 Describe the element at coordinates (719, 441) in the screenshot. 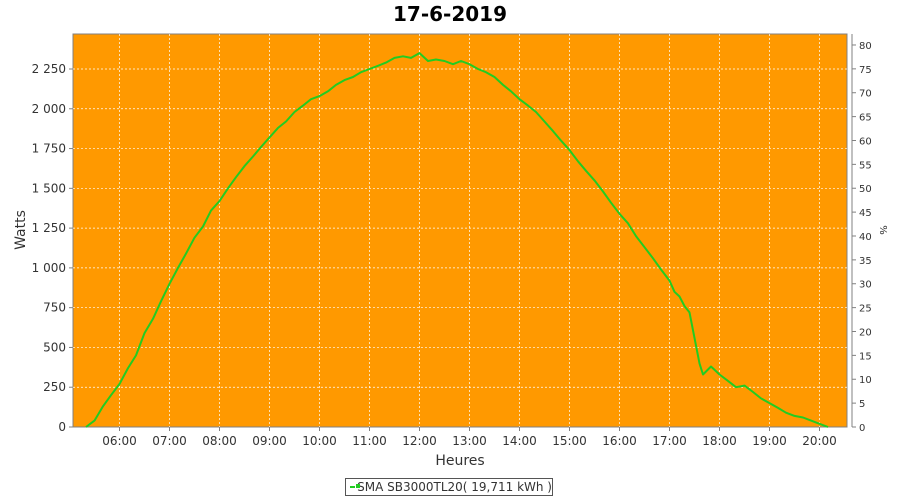

I see `x-tick-label: 18:00` at that location.